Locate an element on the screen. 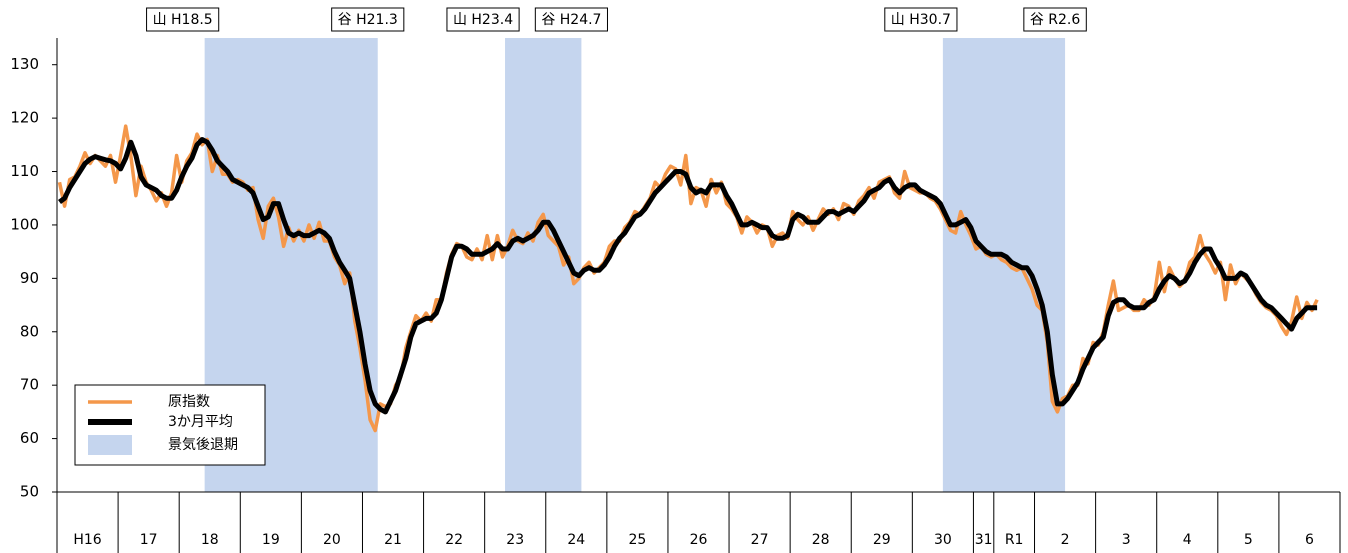  x-tick-label: 30 is located at coordinates (943, 540).